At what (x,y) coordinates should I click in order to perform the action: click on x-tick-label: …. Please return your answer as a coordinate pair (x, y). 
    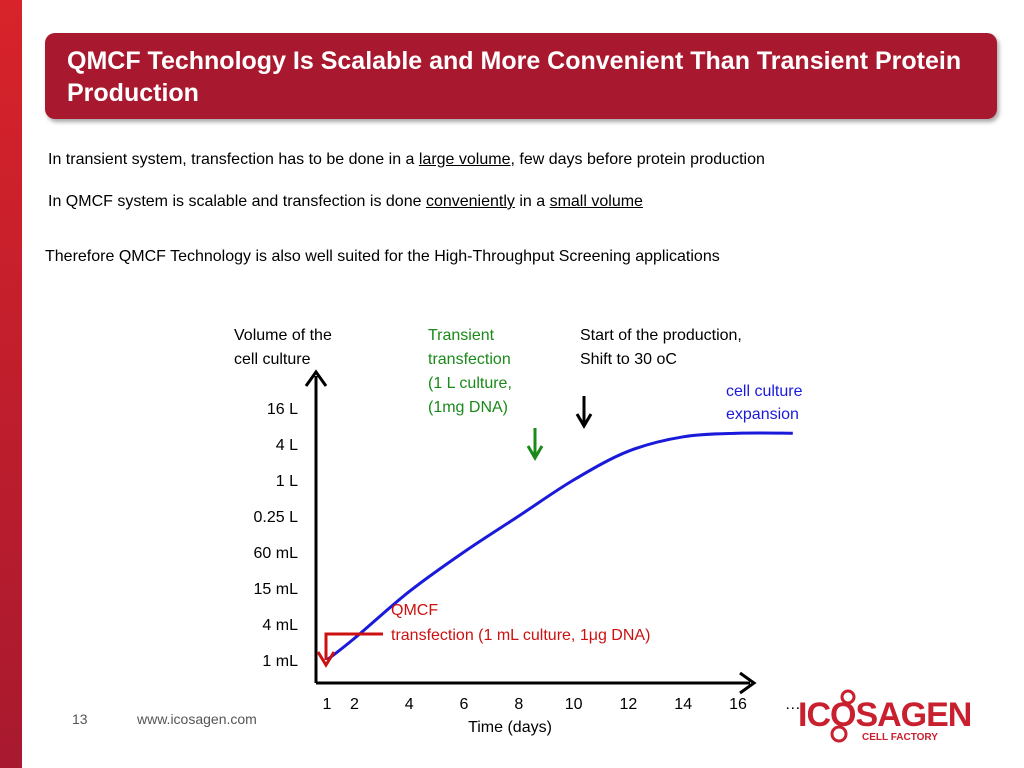
    Looking at the image, I should click on (793, 704).